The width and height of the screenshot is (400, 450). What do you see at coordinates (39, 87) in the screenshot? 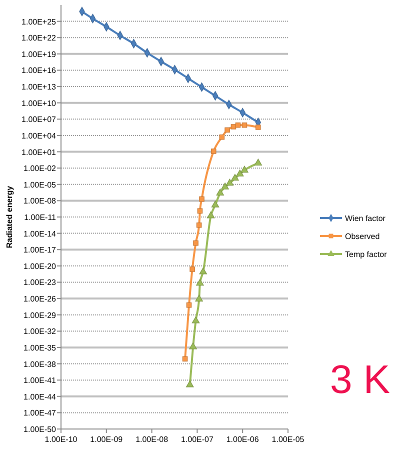
I see `y-tick-label: 1.00E+13` at bounding box center [39, 87].